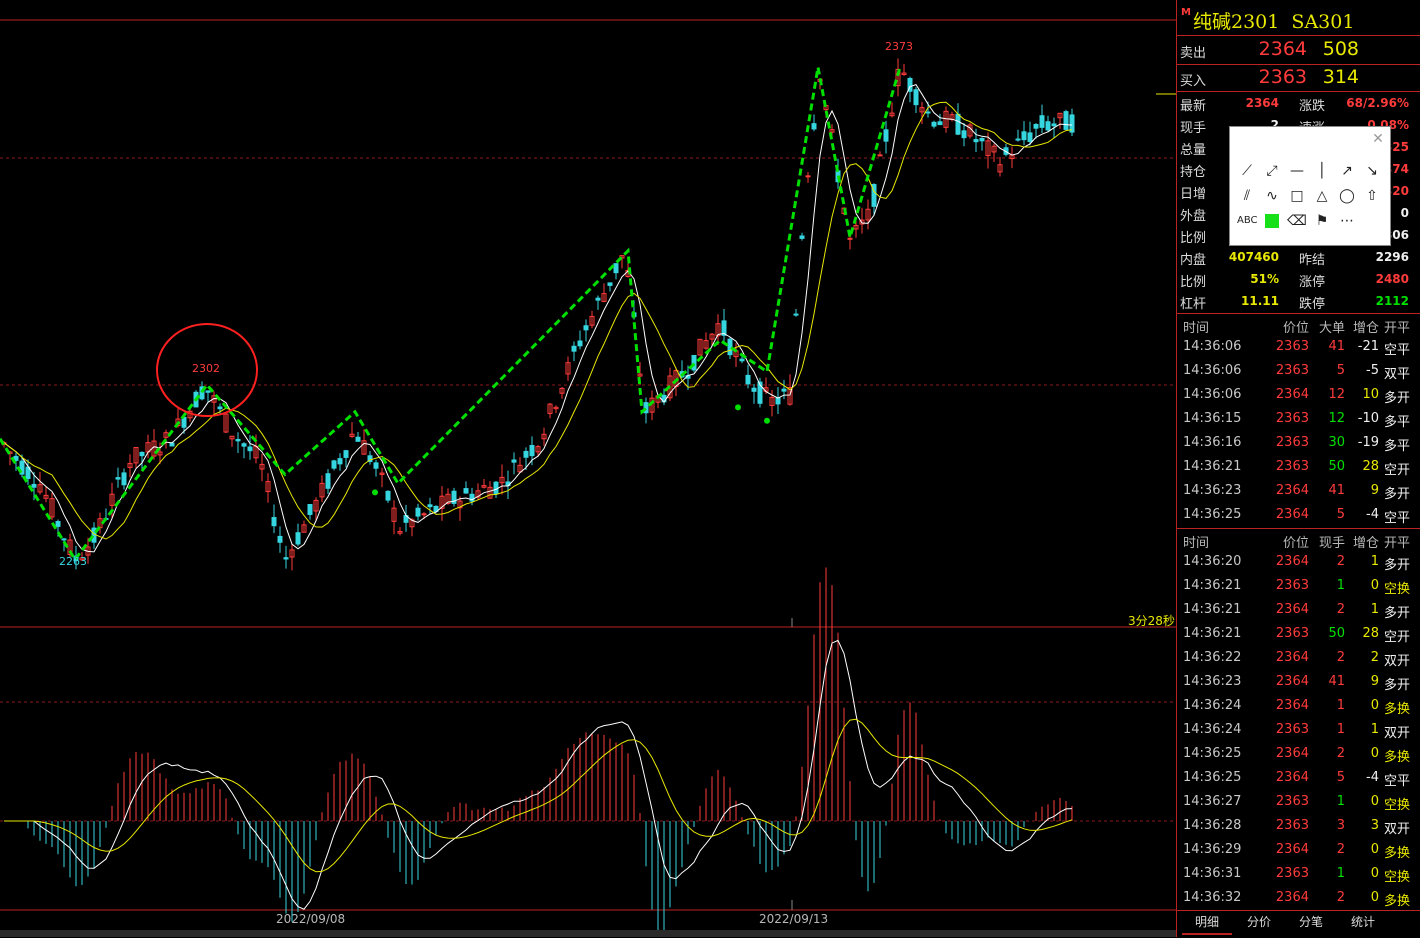  What do you see at coordinates (1347, 196) in the screenshot?
I see `ellipse-icon: ◯` at bounding box center [1347, 196].